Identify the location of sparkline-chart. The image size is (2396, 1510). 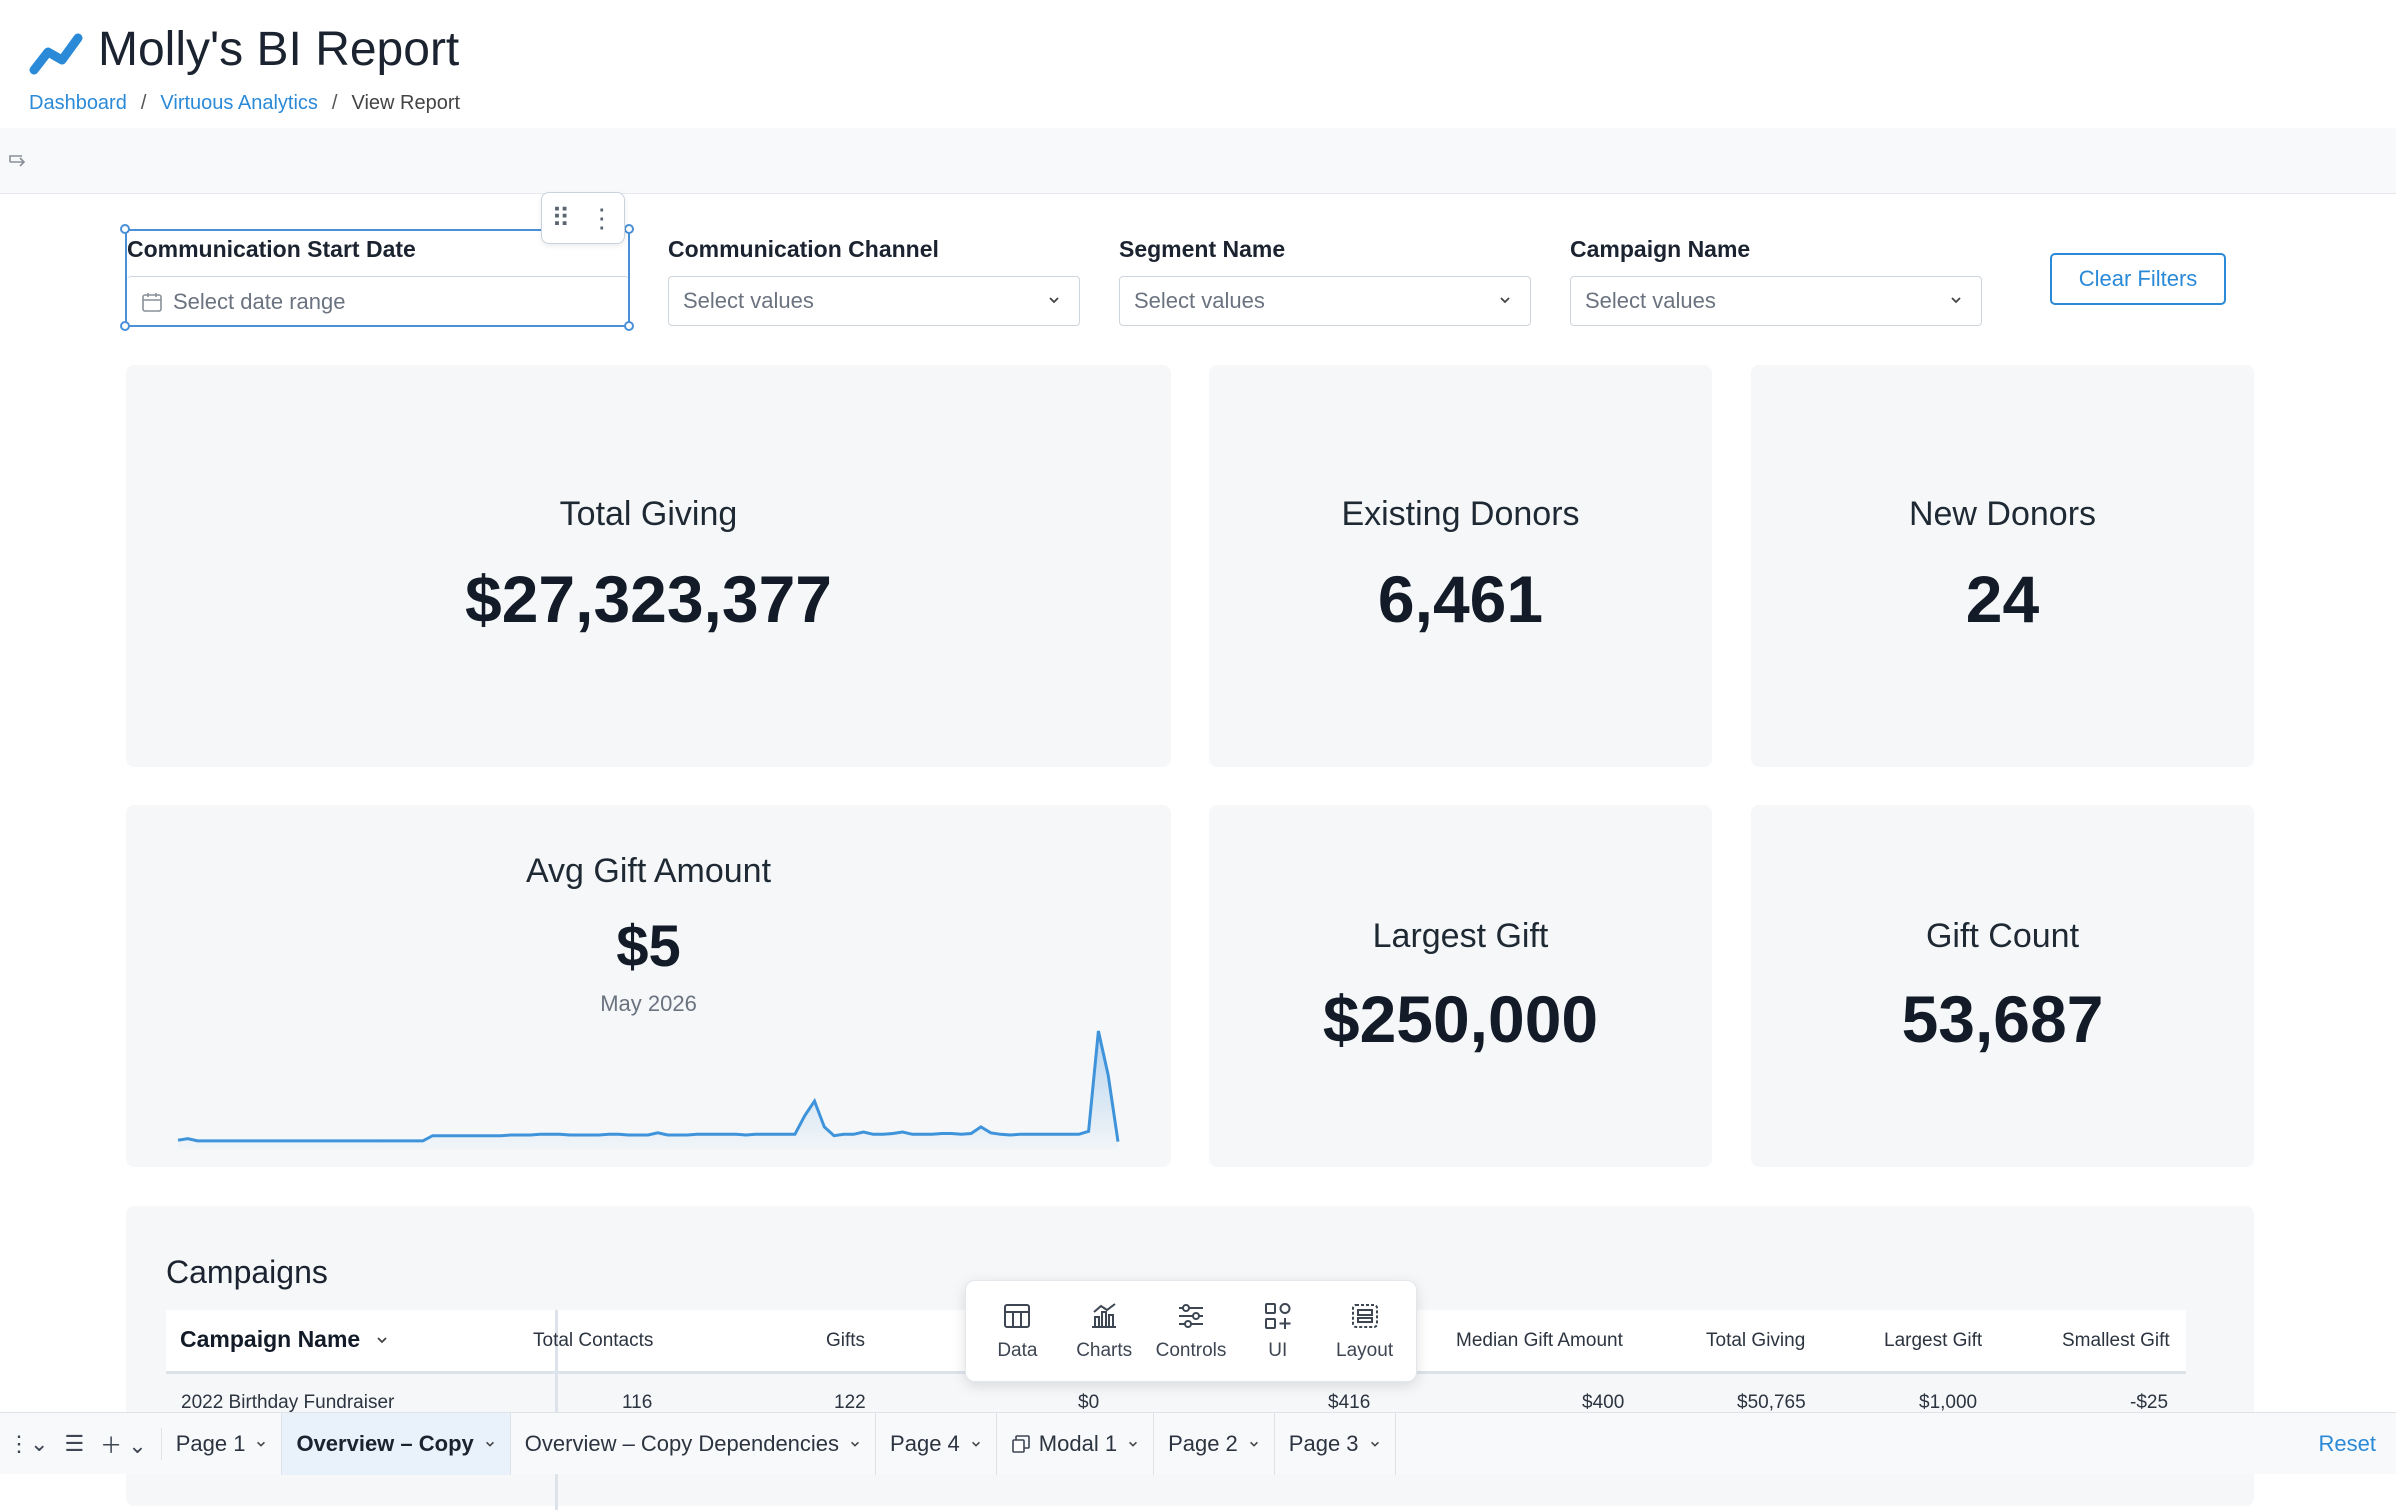
(648, 1089).